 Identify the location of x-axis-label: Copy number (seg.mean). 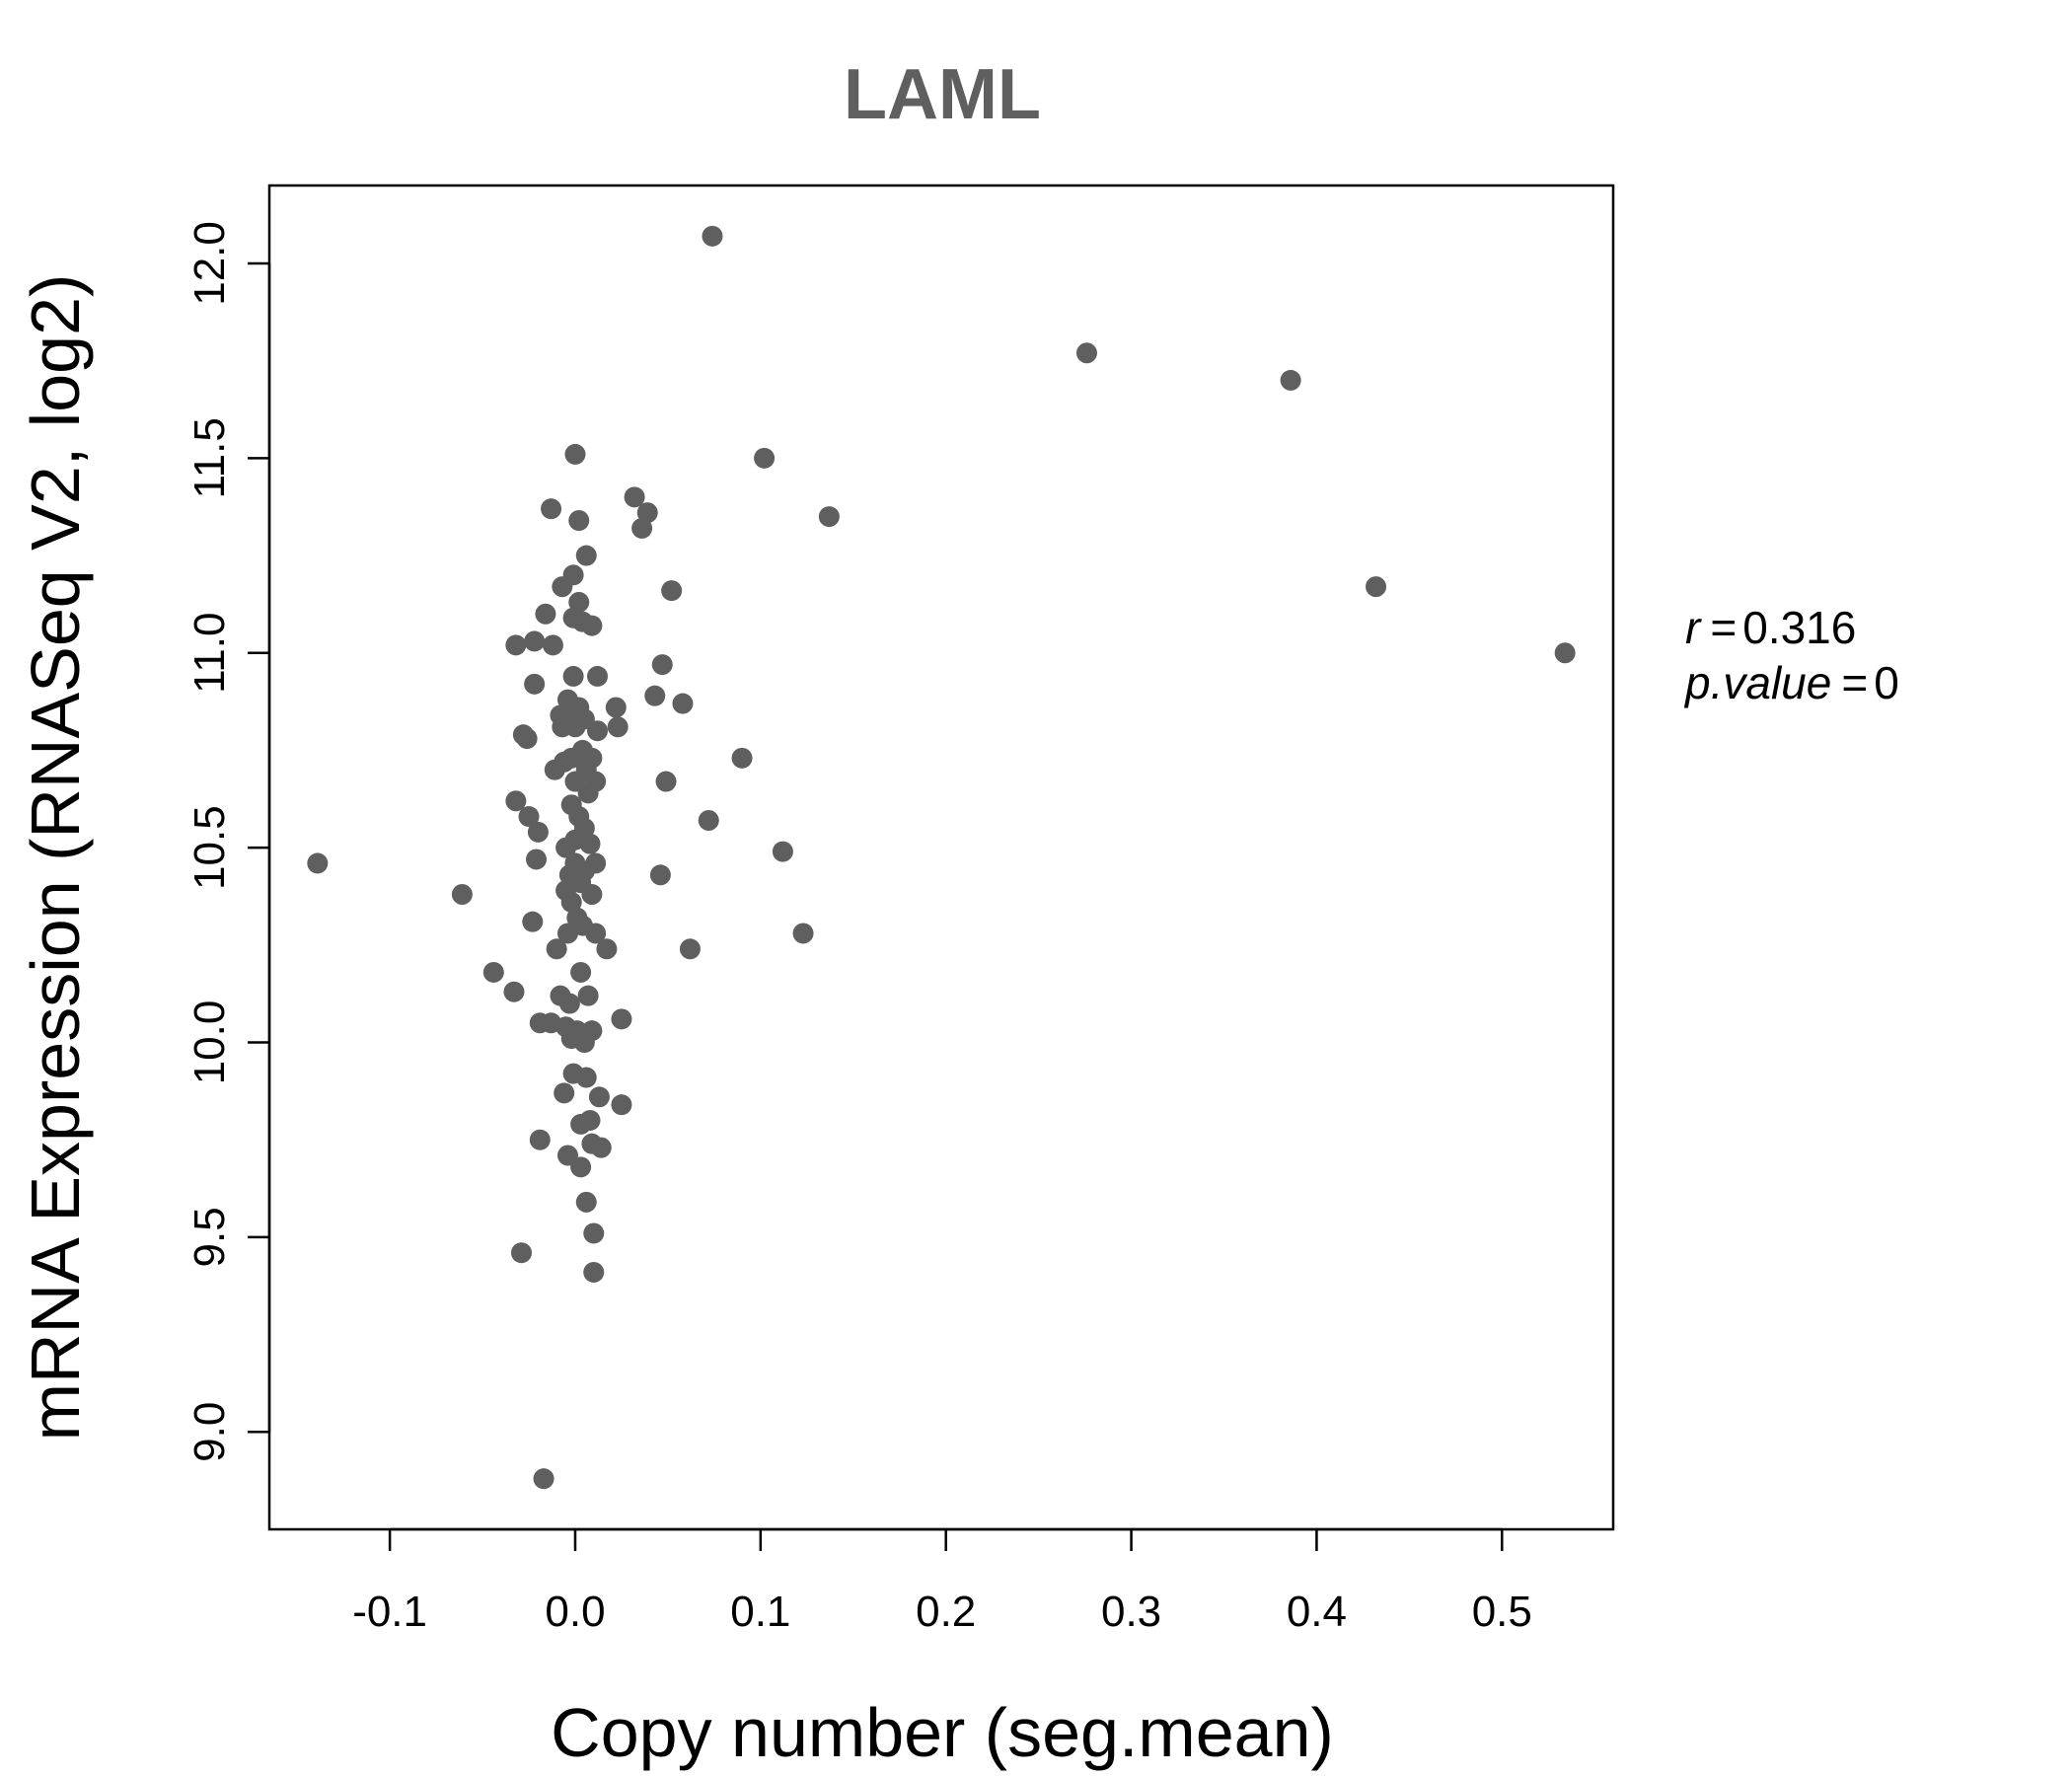
(943, 1733).